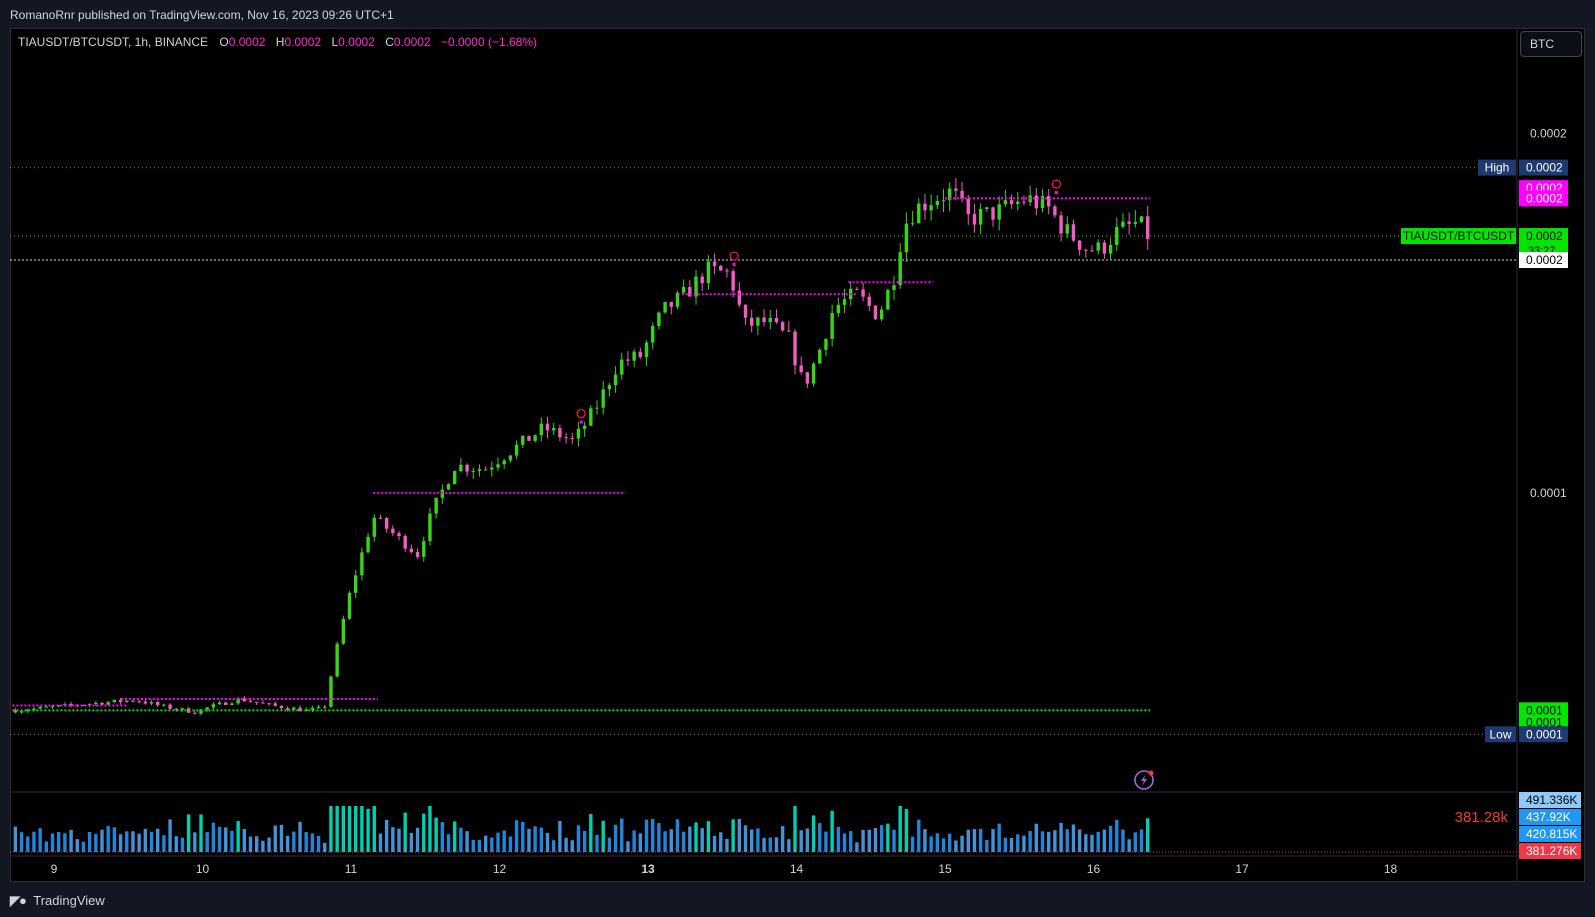 The height and width of the screenshot is (917, 1595). What do you see at coordinates (113, 42) in the screenshot?
I see `legend-symbol: TIAUSDT/BTCUSDT, 1h, BINANCE` at bounding box center [113, 42].